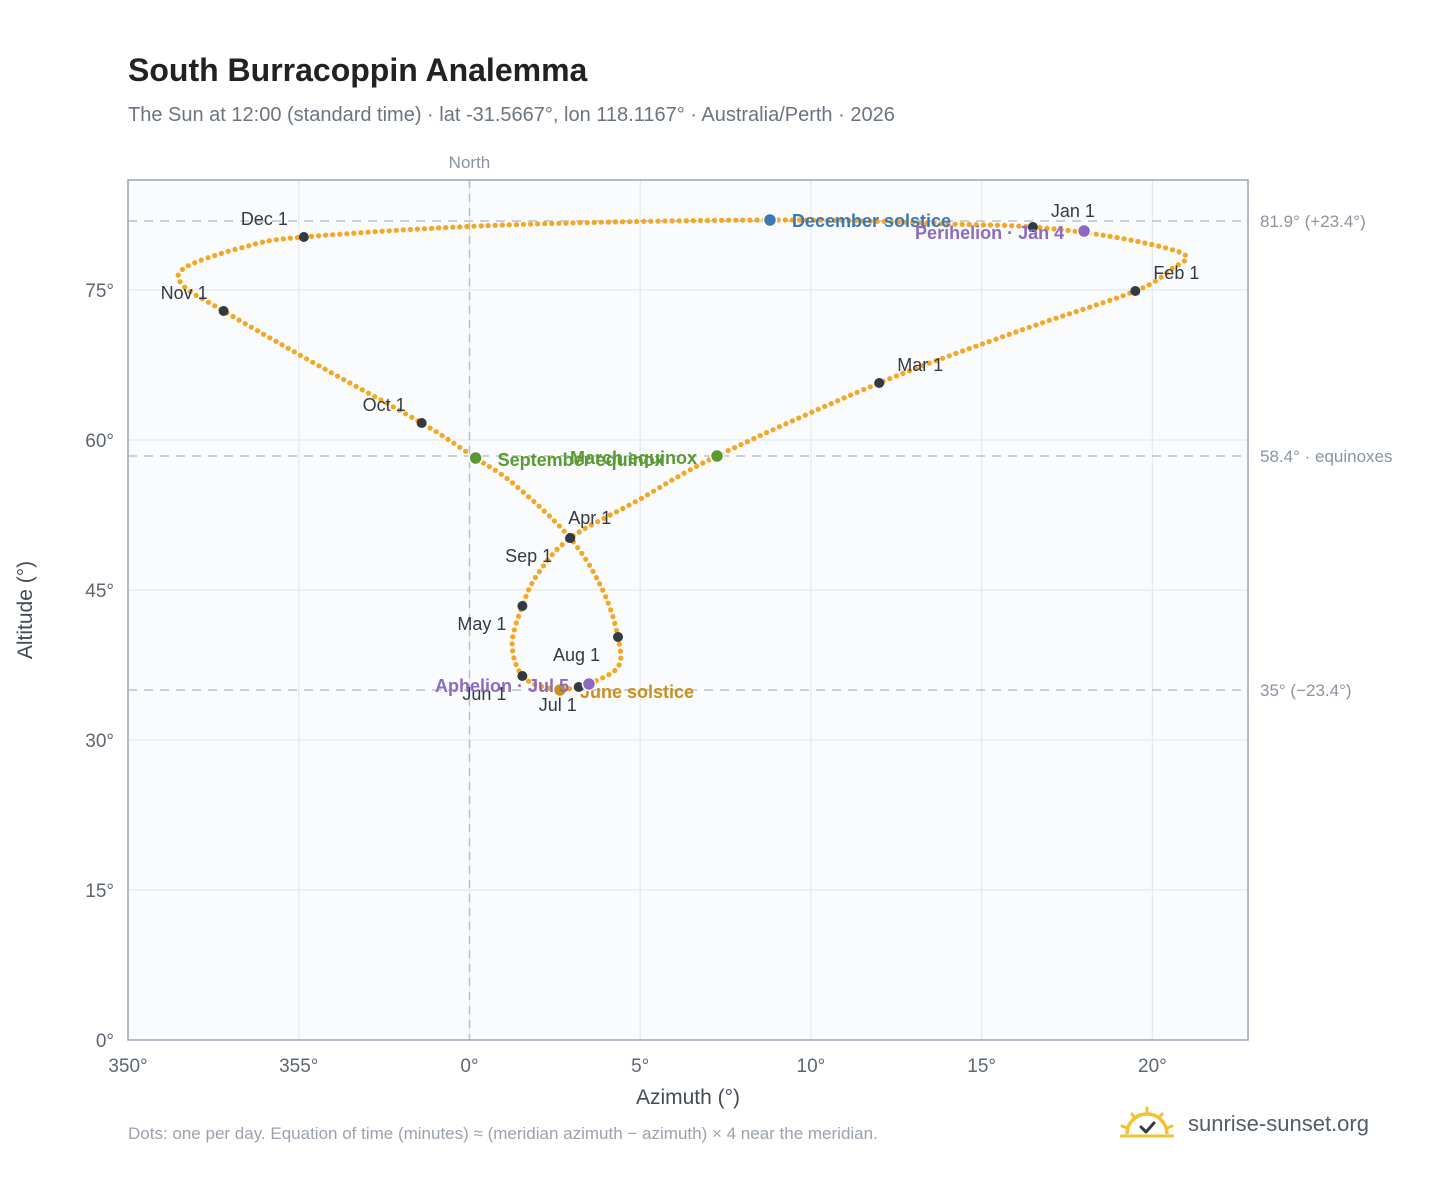  Describe the element at coordinates (99, 591) in the screenshot. I see `y-tick-label: 45°` at that location.